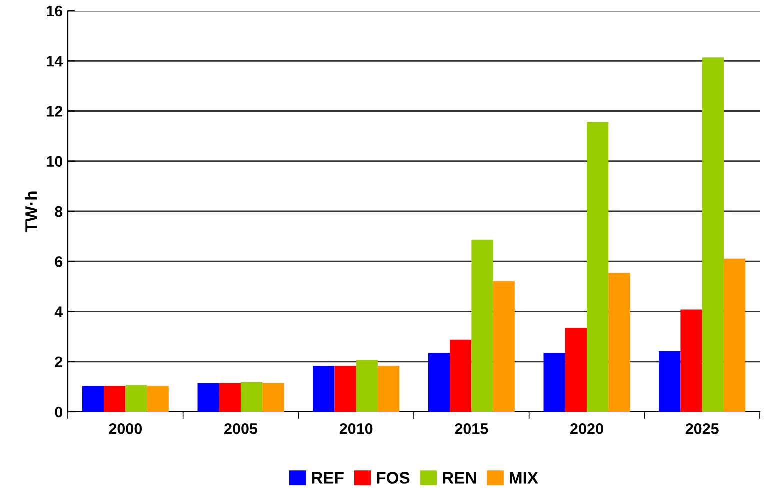  Describe the element at coordinates (471, 429) in the screenshot. I see `x-tick-label: 2015` at that location.